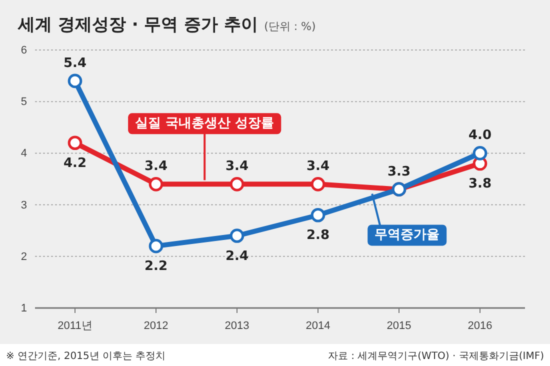 This screenshot has width=550, height=366. Describe the element at coordinates (237, 326) in the screenshot. I see `x-tick-label: 2013` at that location.